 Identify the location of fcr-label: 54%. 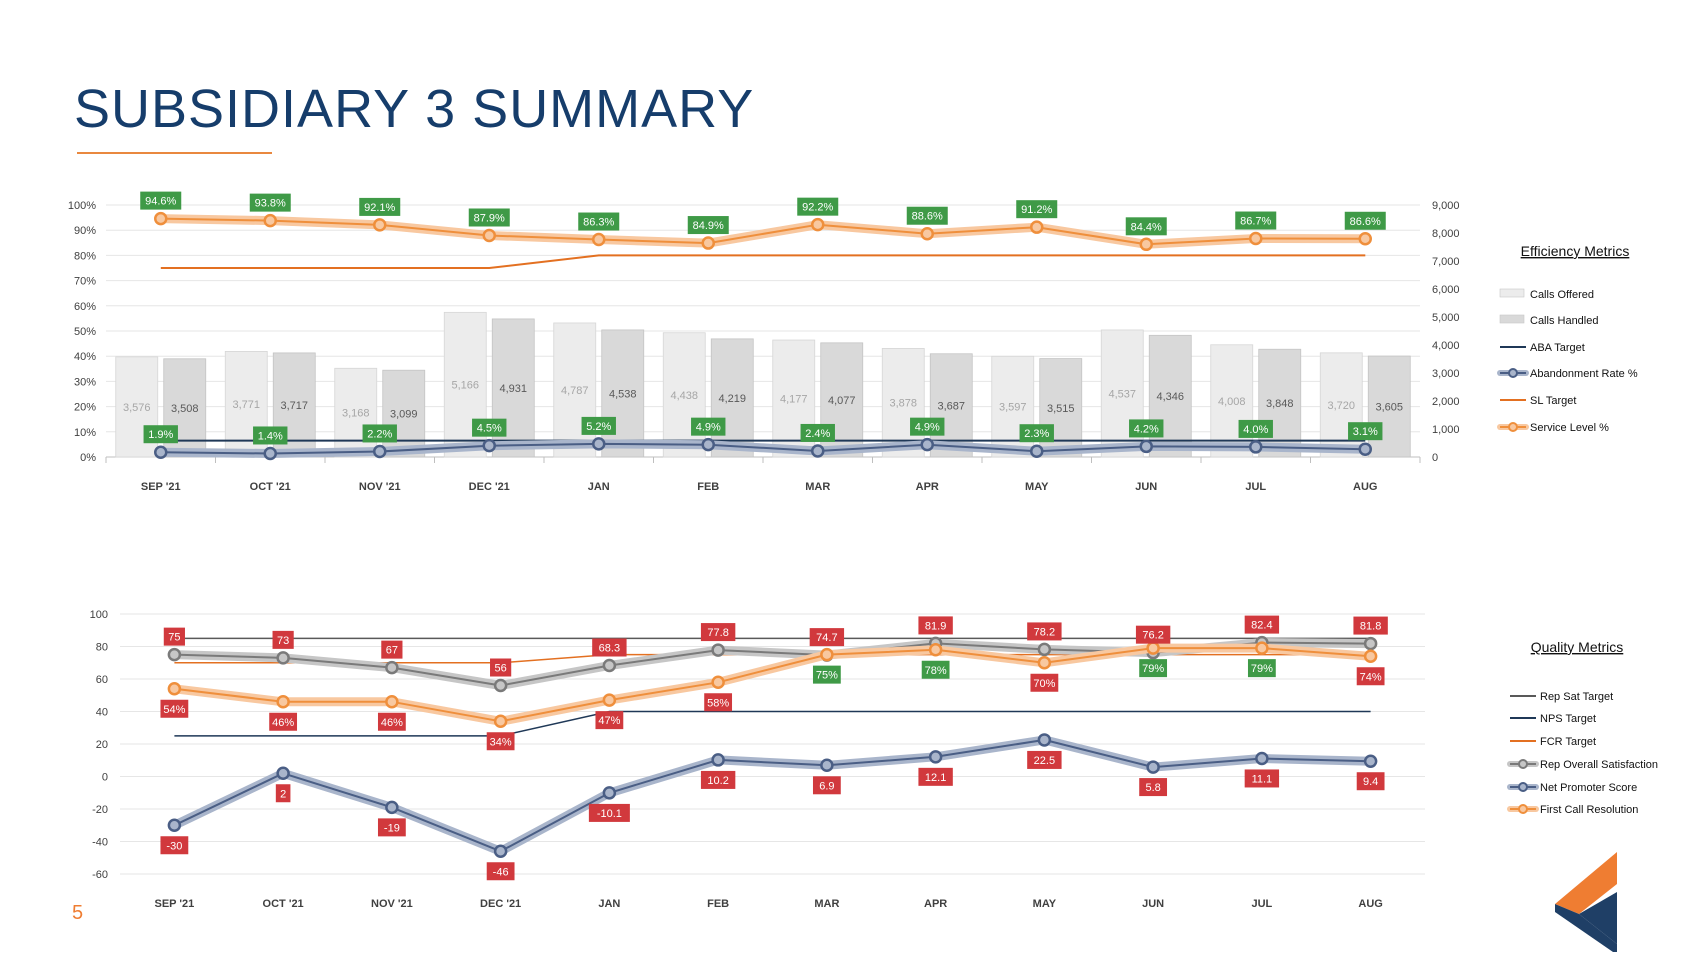
(174, 710).